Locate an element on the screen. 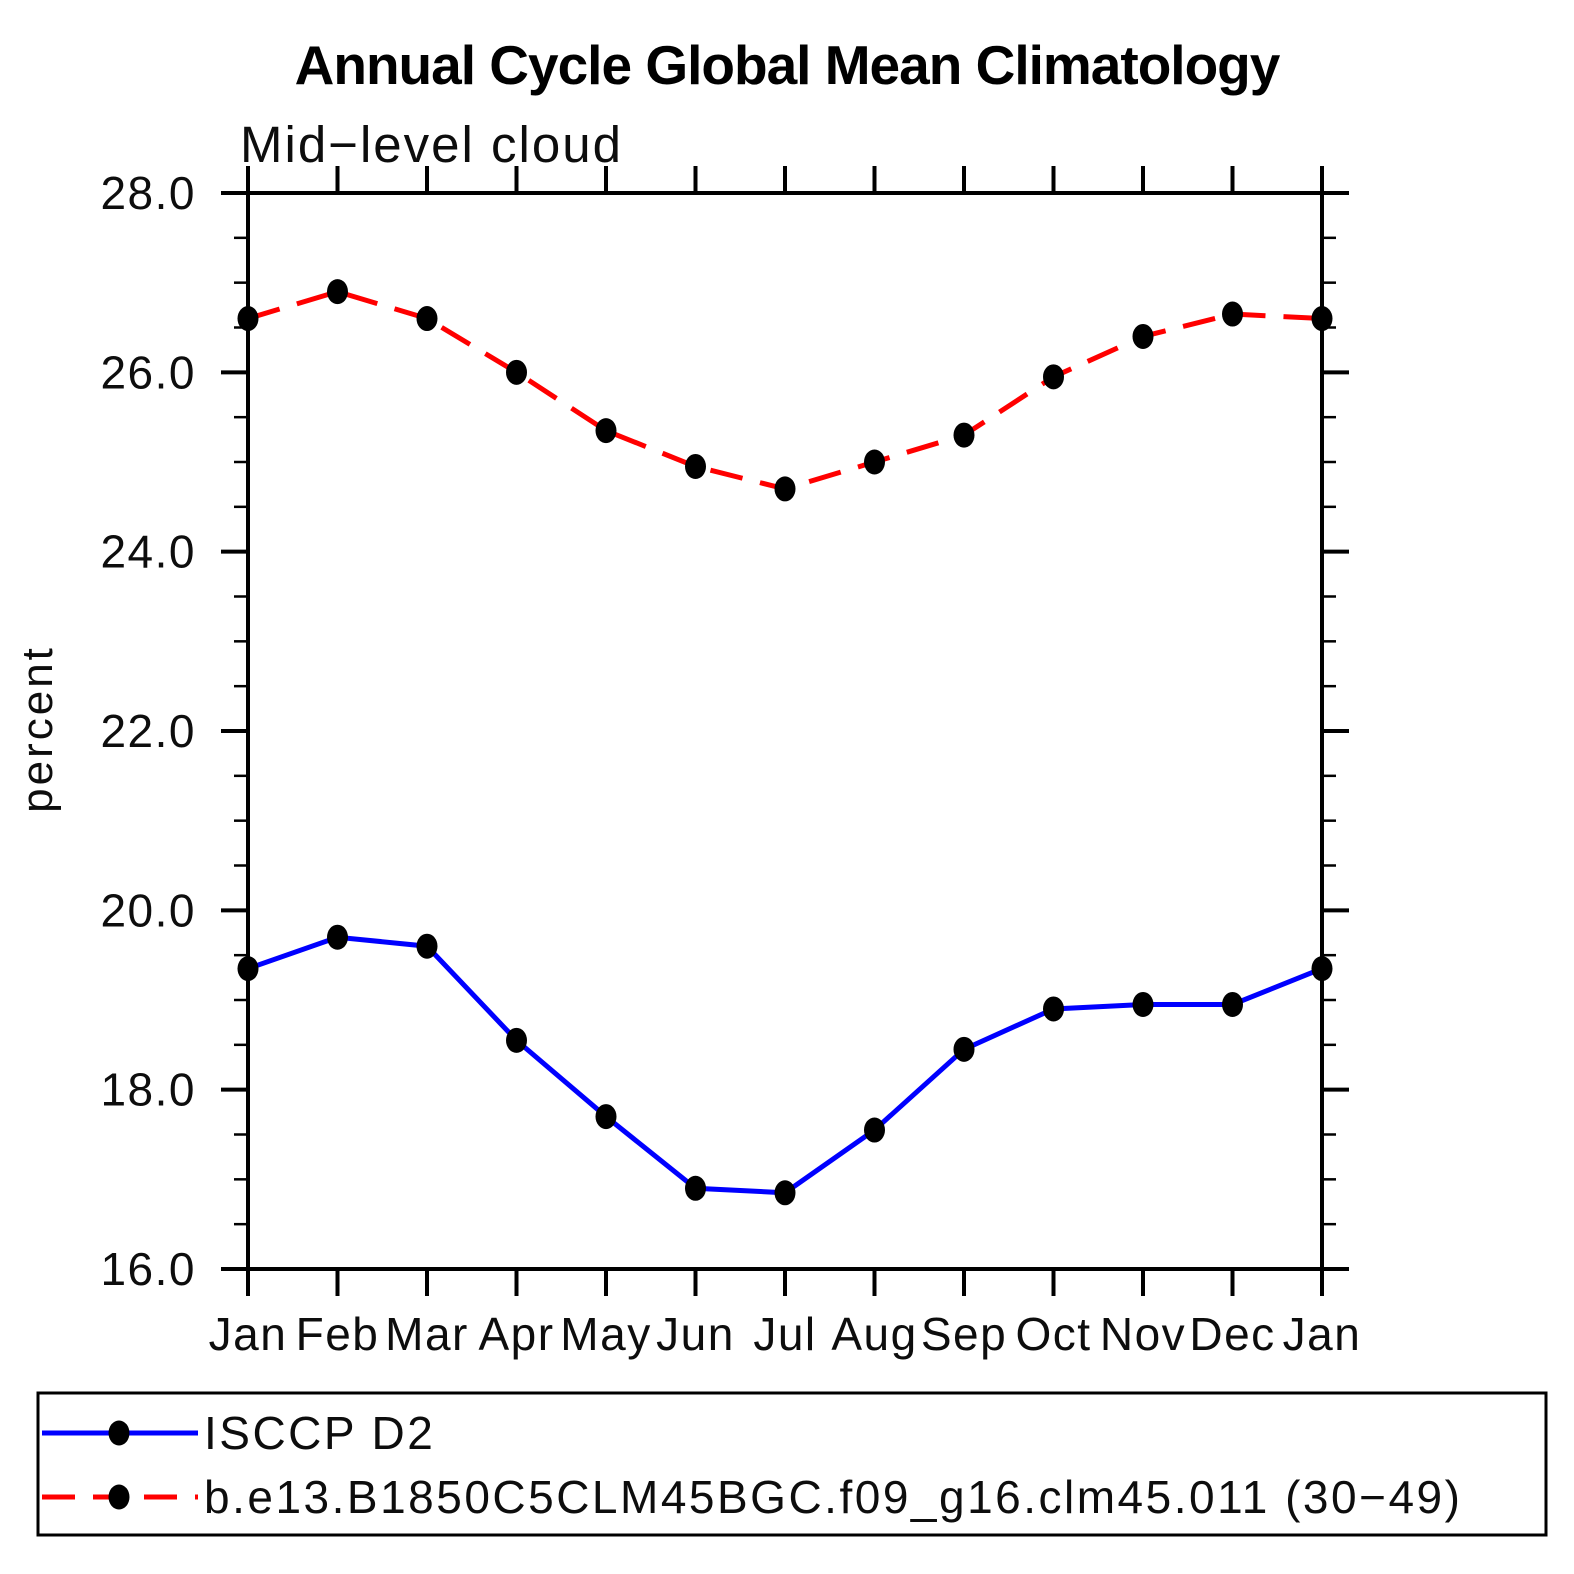  y-tick-label: 22.0 is located at coordinates (148, 731).